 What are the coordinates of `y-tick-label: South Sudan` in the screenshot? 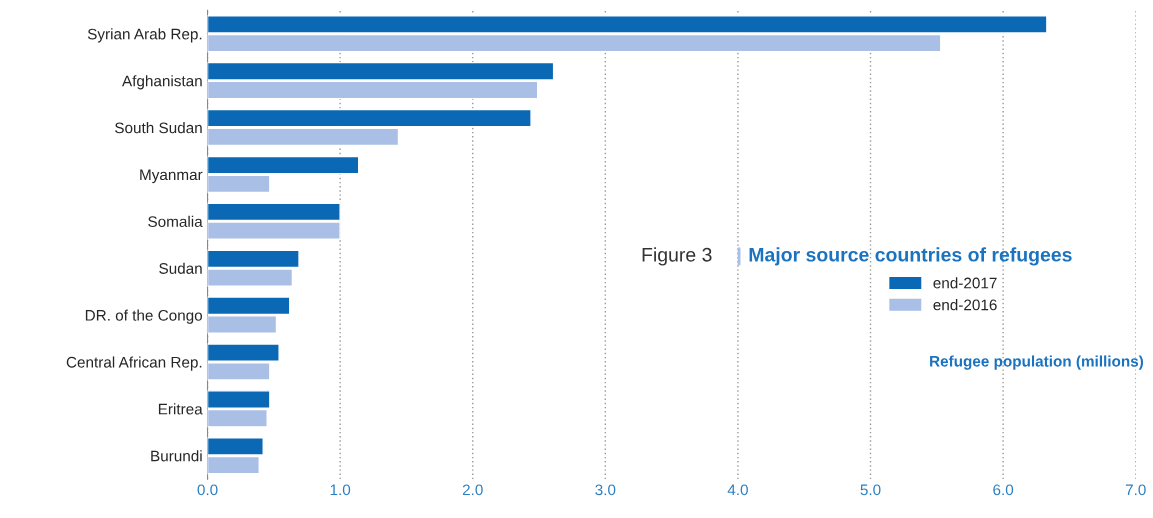 It's located at (158, 128).